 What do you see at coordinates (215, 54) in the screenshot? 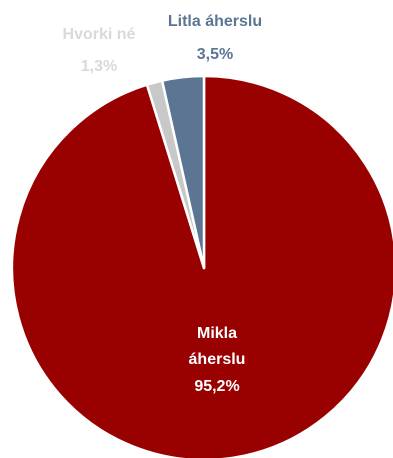
I see `label-litla-value: 3,5%` at bounding box center [215, 54].